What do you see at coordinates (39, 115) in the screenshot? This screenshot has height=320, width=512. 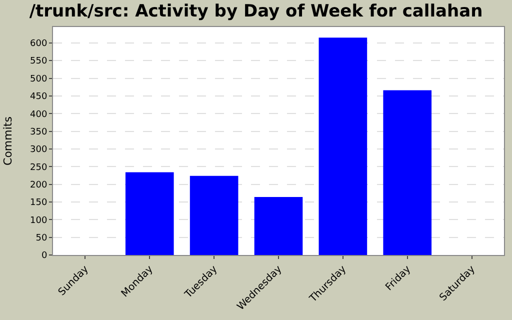 I see `y-tick-label: 400` at bounding box center [39, 115].